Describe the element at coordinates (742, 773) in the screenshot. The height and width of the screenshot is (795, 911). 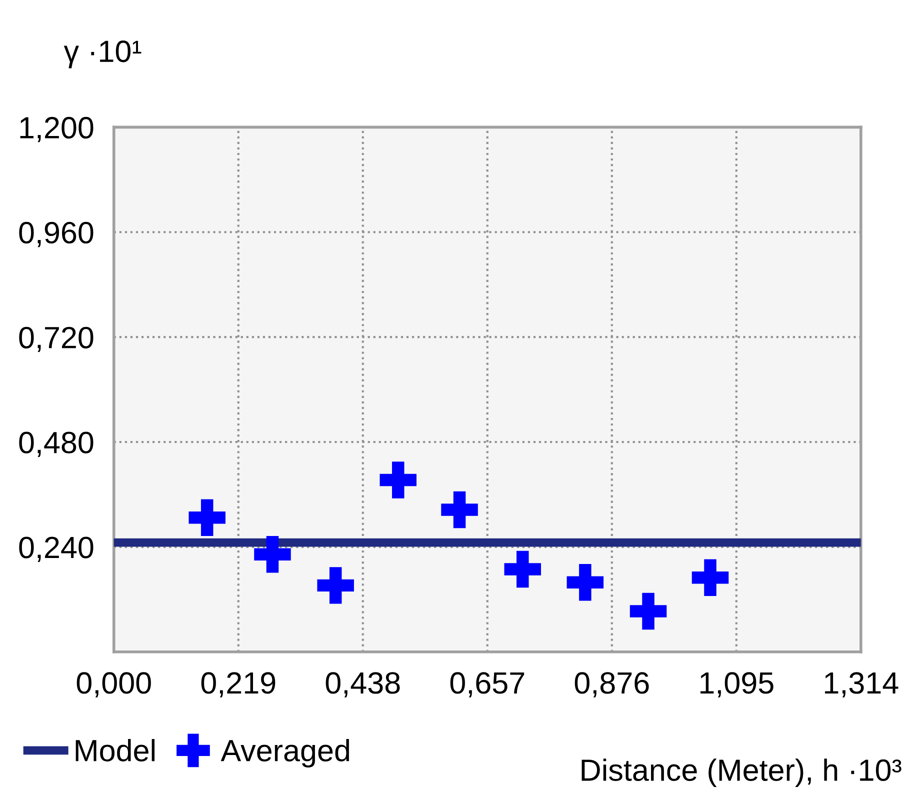
I see `x-axis-title: Distance (Meter), h ·10³` at that location.